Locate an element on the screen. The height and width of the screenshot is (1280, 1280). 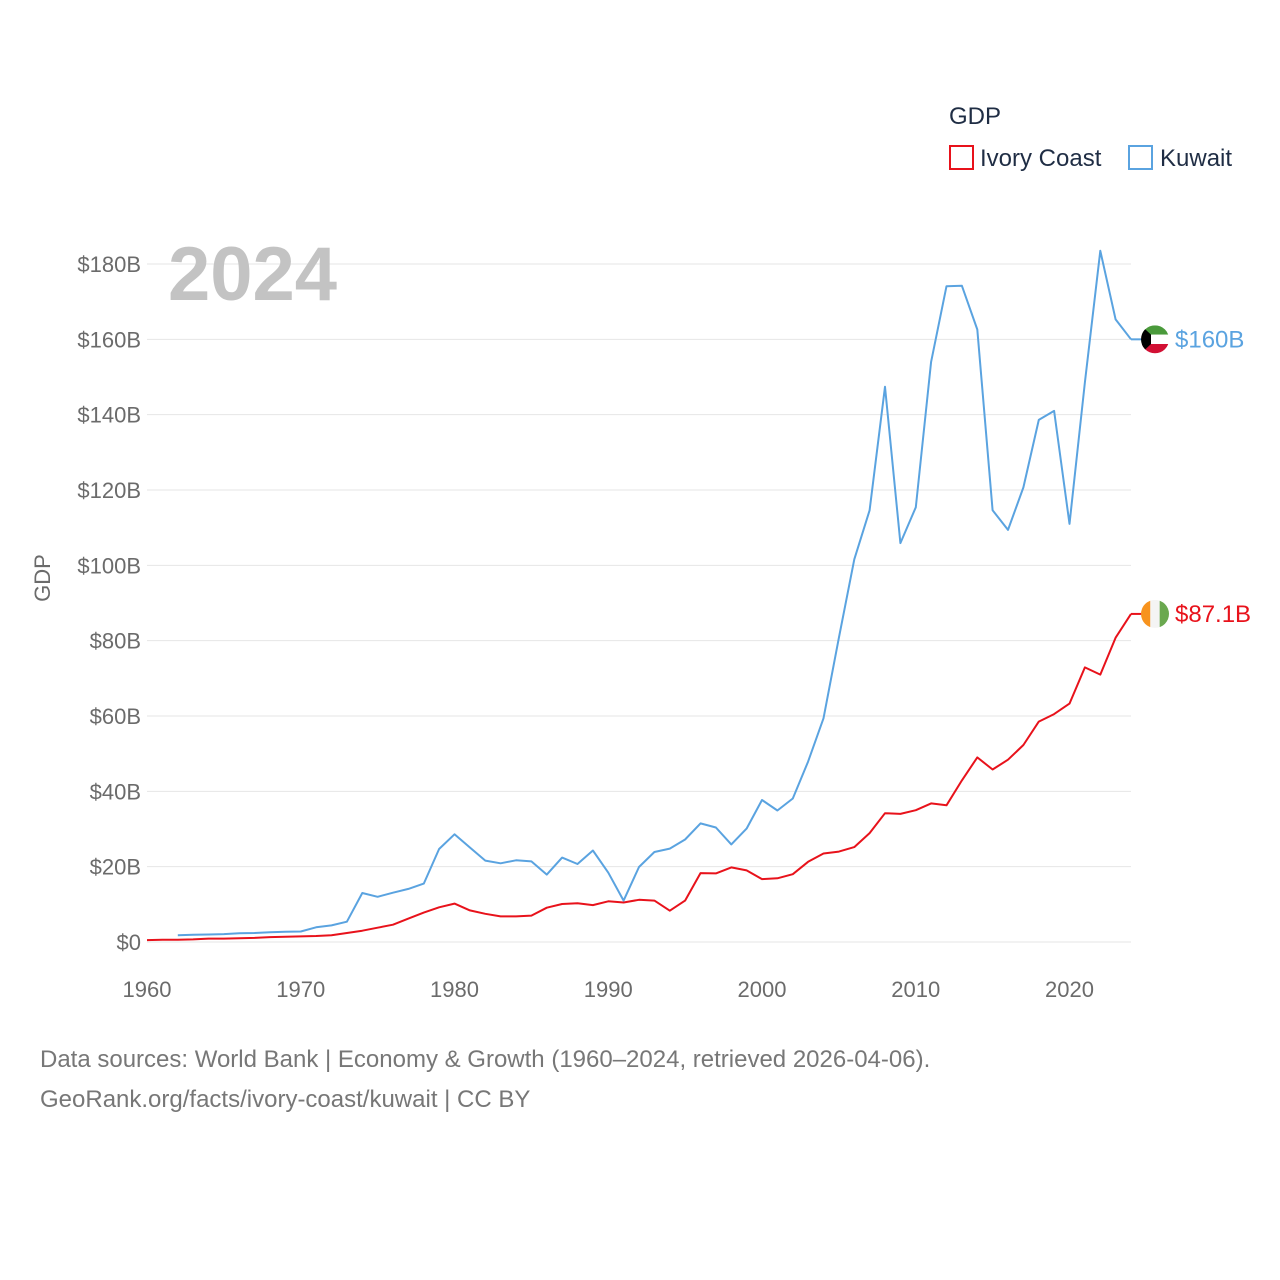
y-tick-label: $20B is located at coordinates (115, 867).